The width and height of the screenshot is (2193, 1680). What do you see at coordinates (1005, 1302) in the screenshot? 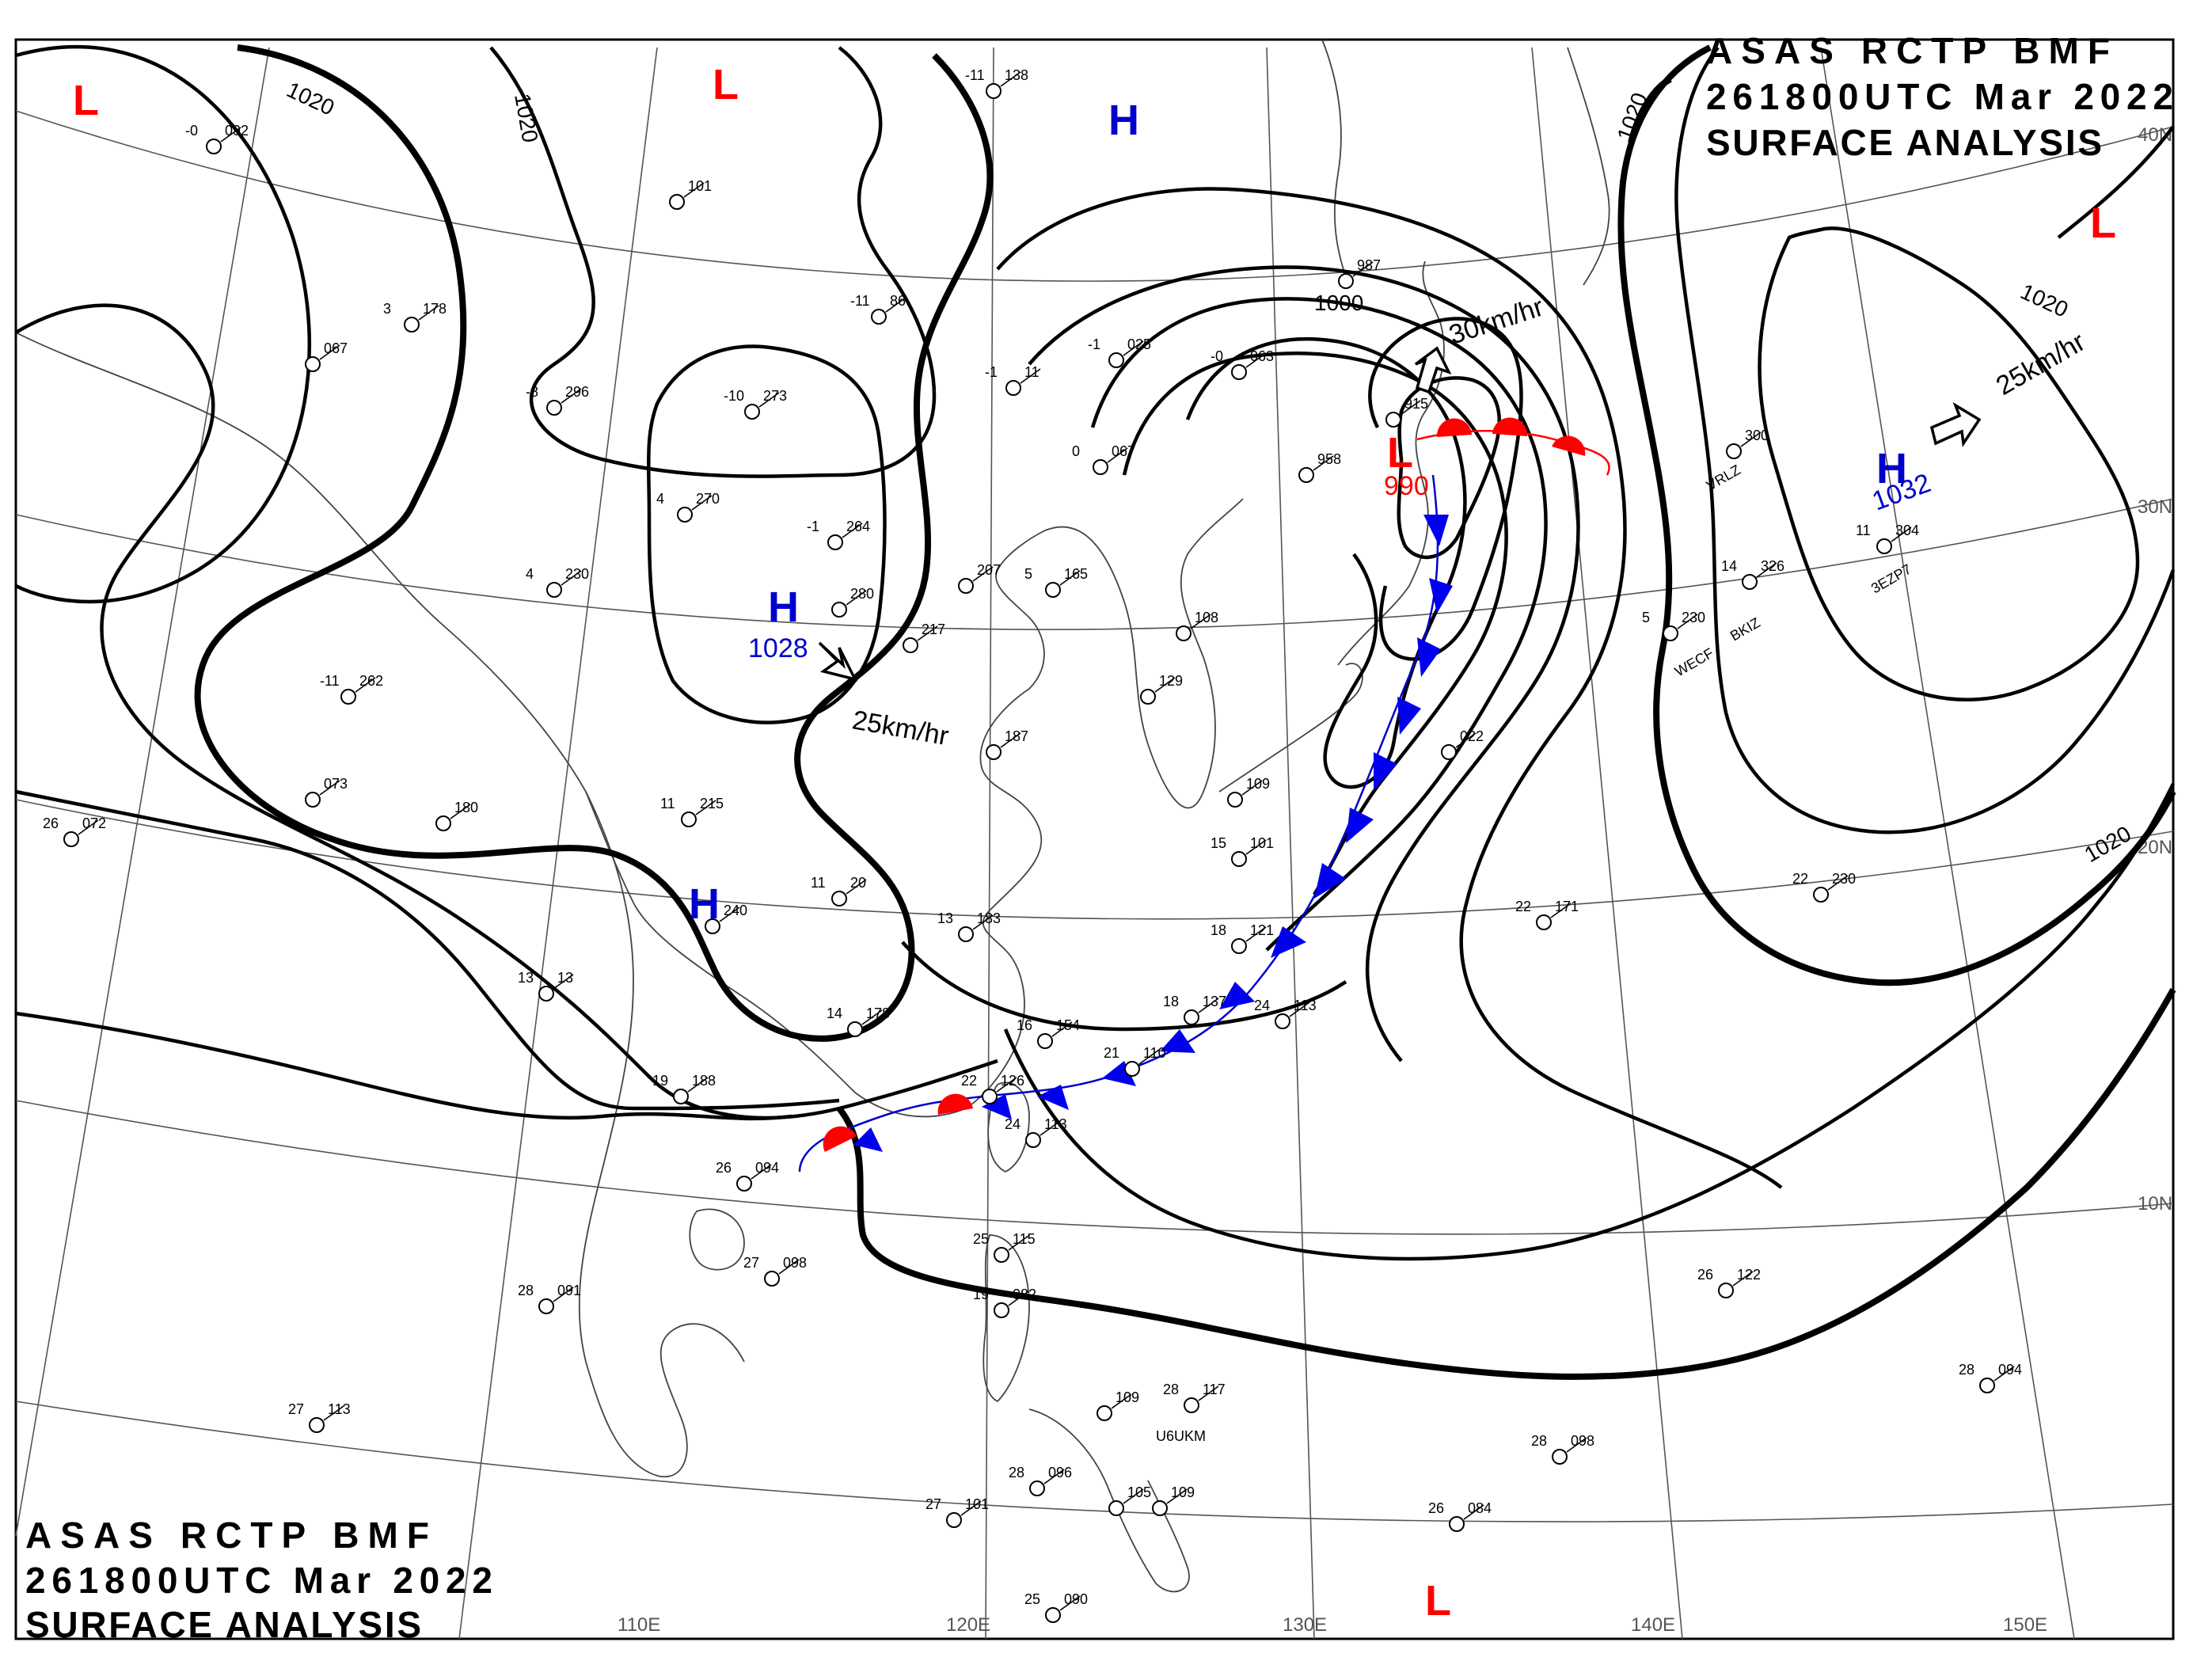
I see `station-plot: 19 082` at bounding box center [1005, 1302].